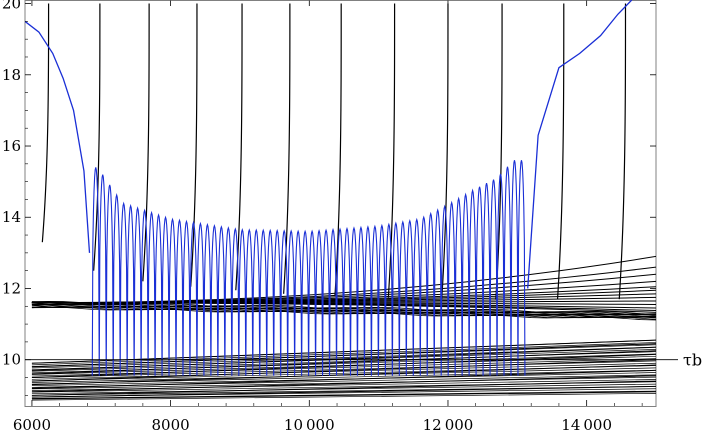  Describe the element at coordinates (11, 75) in the screenshot. I see `y-tick-label: 18` at that location.